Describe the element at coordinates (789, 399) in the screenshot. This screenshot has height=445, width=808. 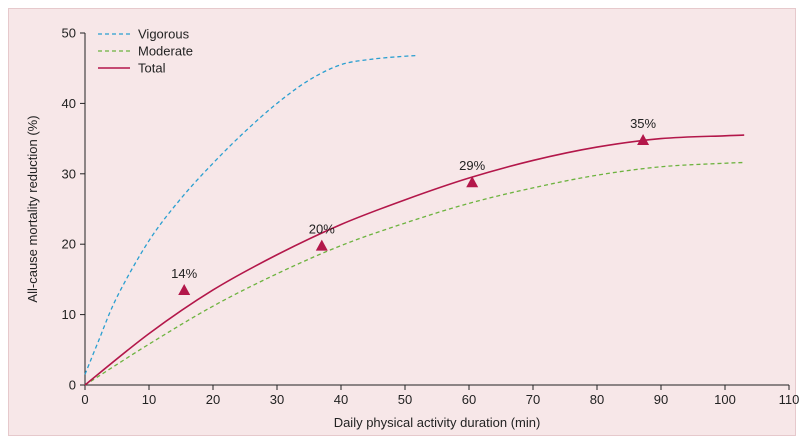
I see `x-tick-label: 110` at that location.